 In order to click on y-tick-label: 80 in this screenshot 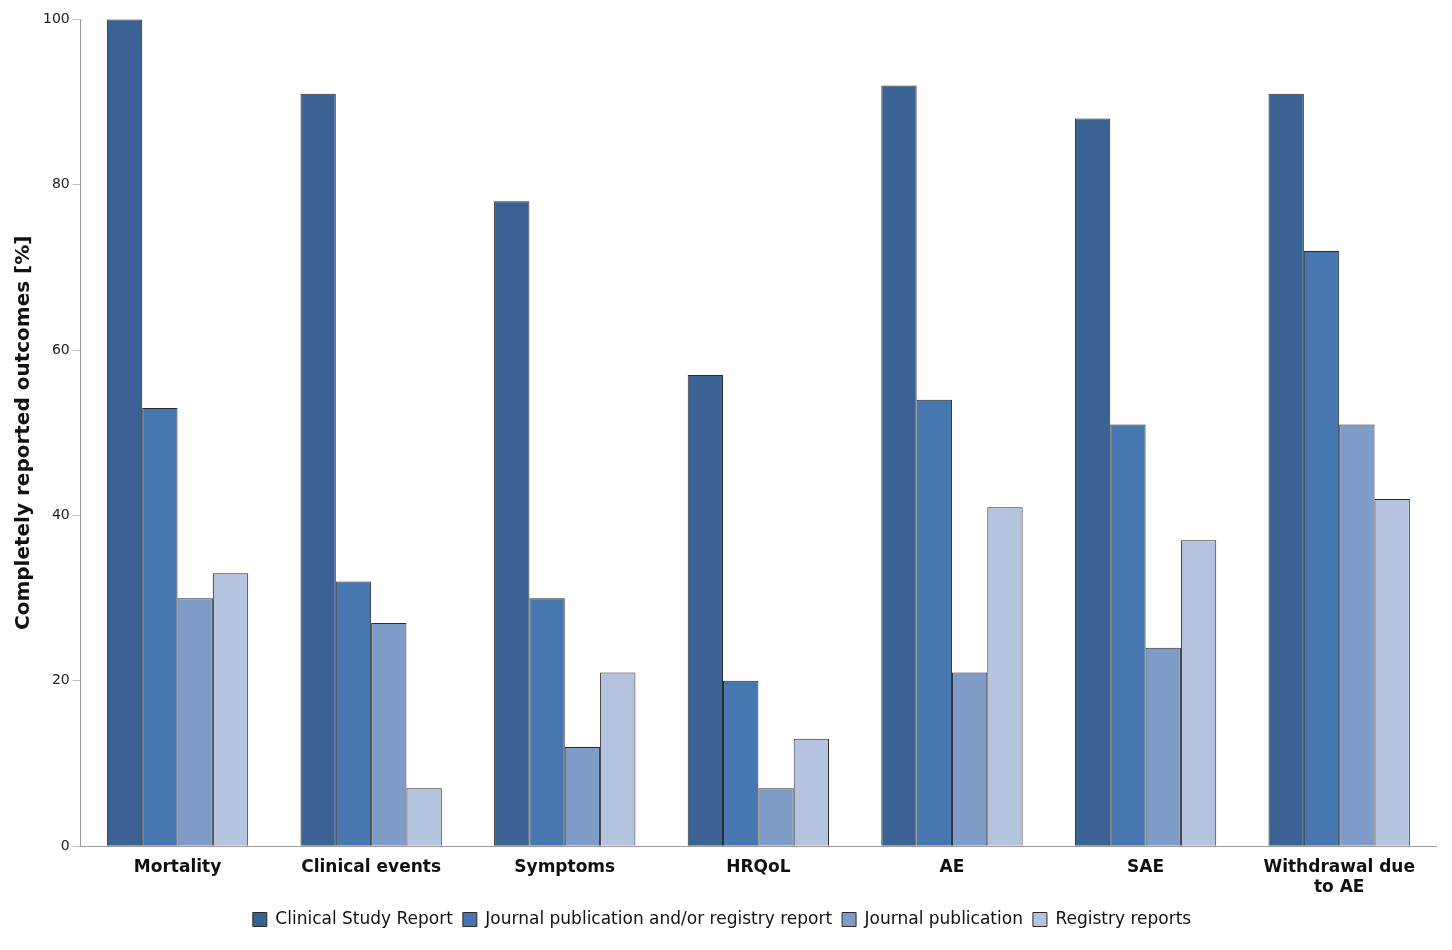, I will do `click(60, 183)`.